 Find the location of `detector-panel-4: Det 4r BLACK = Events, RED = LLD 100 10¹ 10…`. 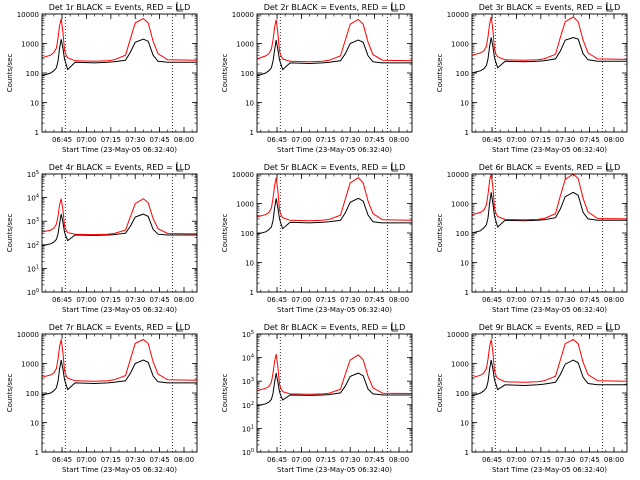

detector-panel-4: Det 4r BLACK = Events, RED = LLD 100 10¹ 10… is located at coordinates (102, 238).